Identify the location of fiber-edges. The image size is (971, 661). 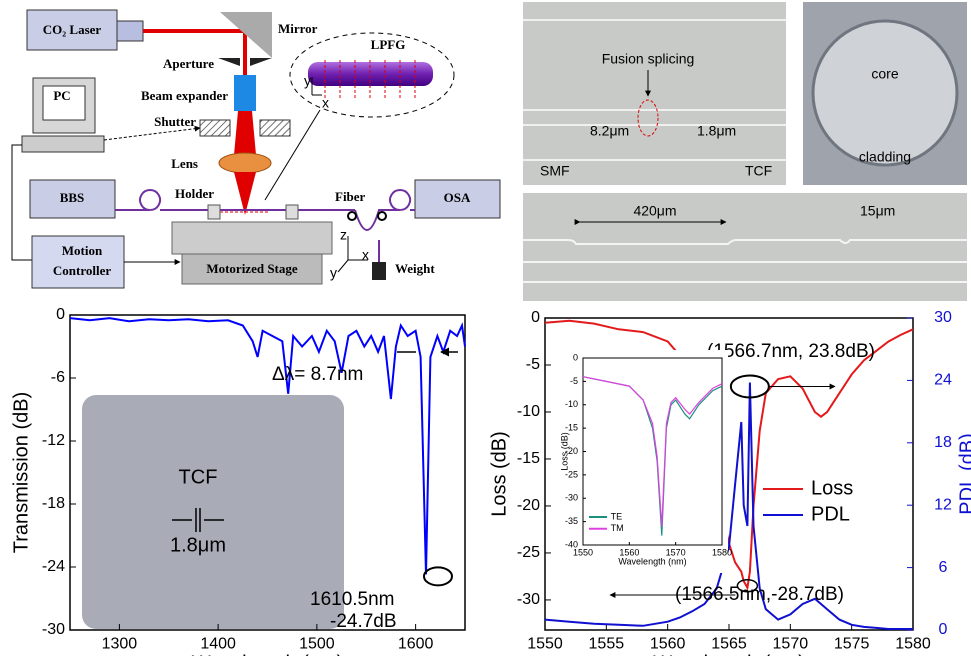
(745, 261).